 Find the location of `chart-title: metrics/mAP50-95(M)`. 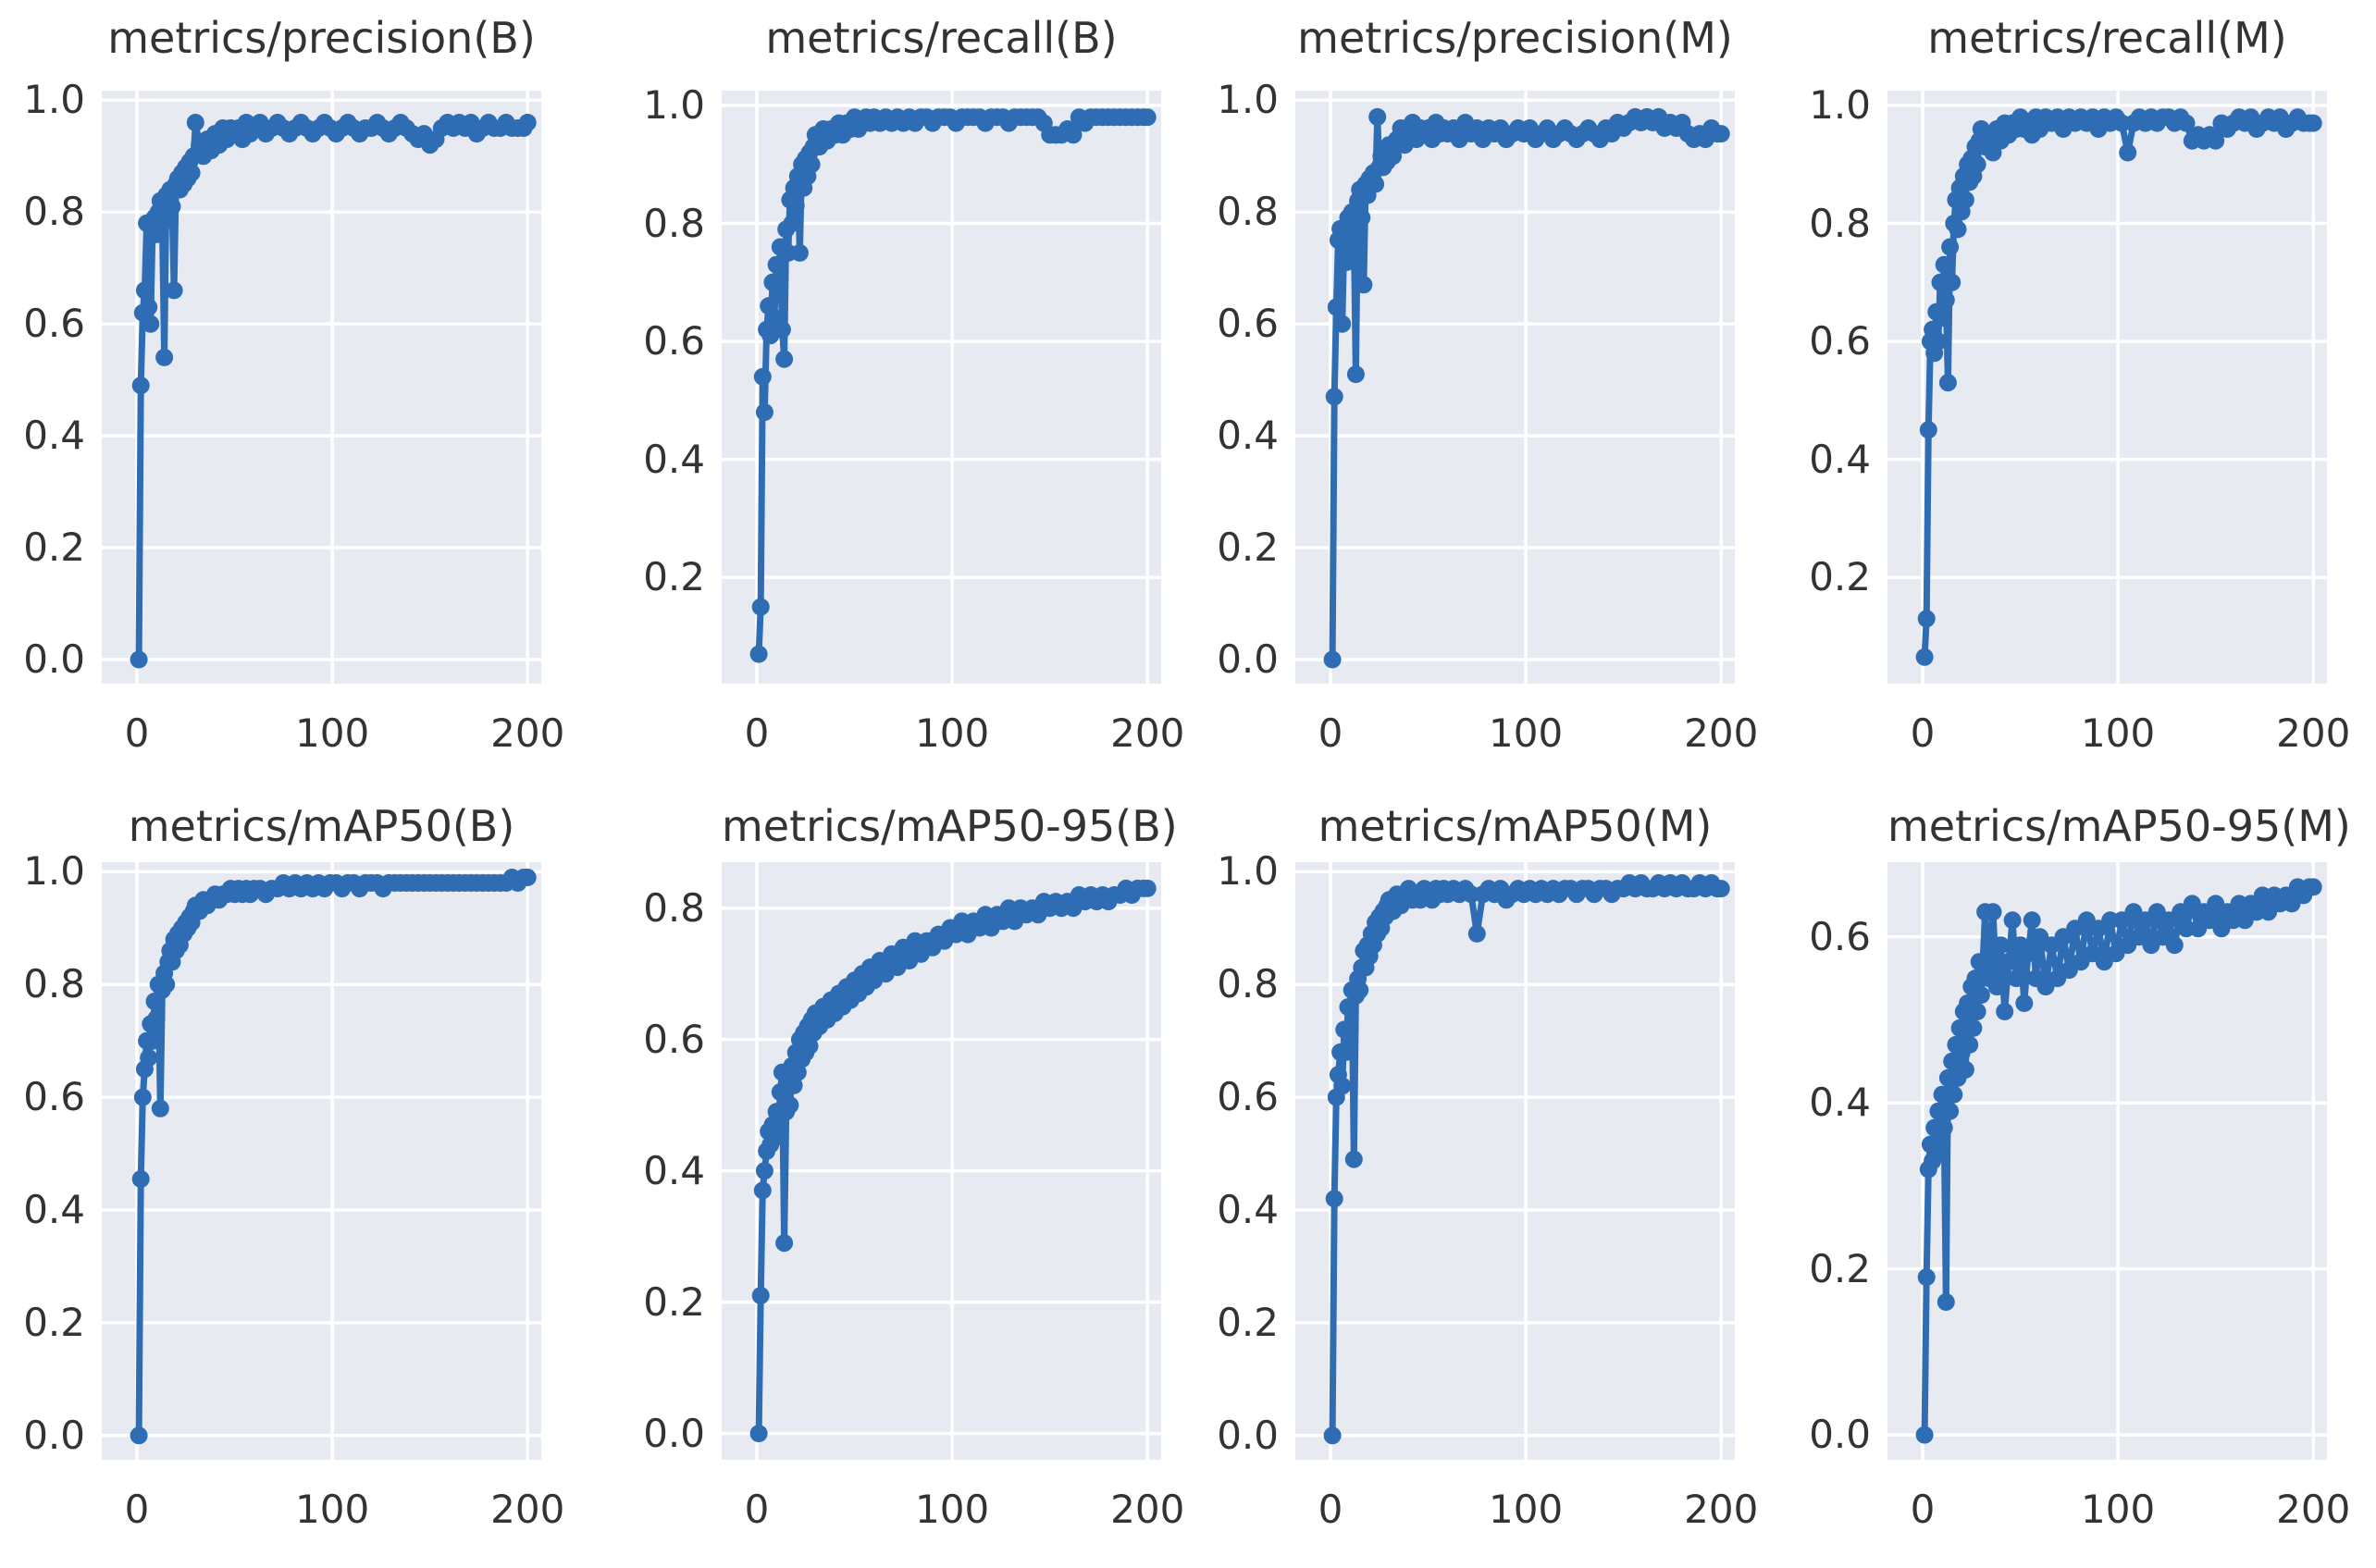

chart-title: metrics/mAP50-95(M) is located at coordinates (2119, 826).